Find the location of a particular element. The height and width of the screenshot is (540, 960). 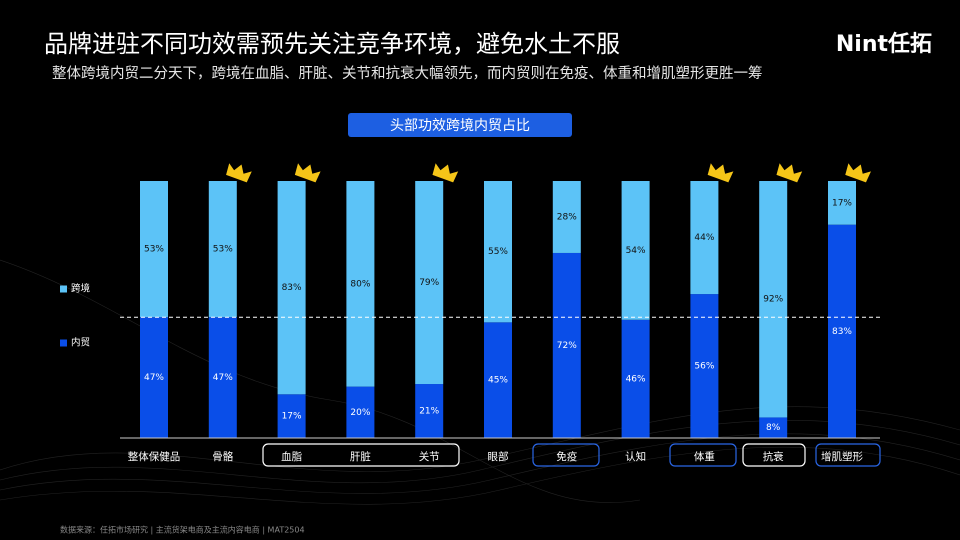

x-tick-label: 增肌塑形 is located at coordinates (842, 456).